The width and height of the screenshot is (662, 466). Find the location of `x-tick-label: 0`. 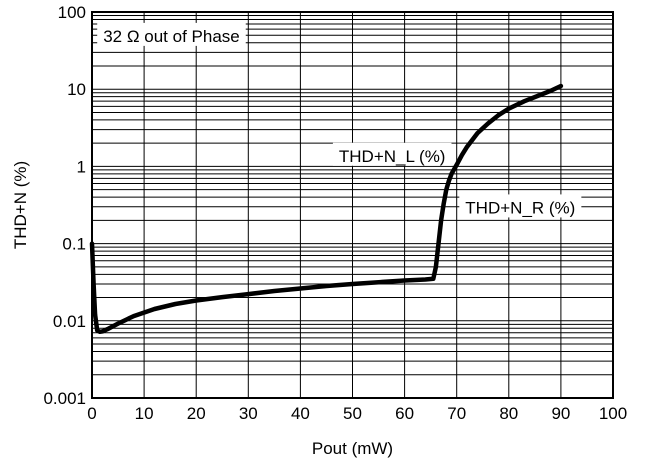

x-tick-label: 0 is located at coordinates (91, 413).